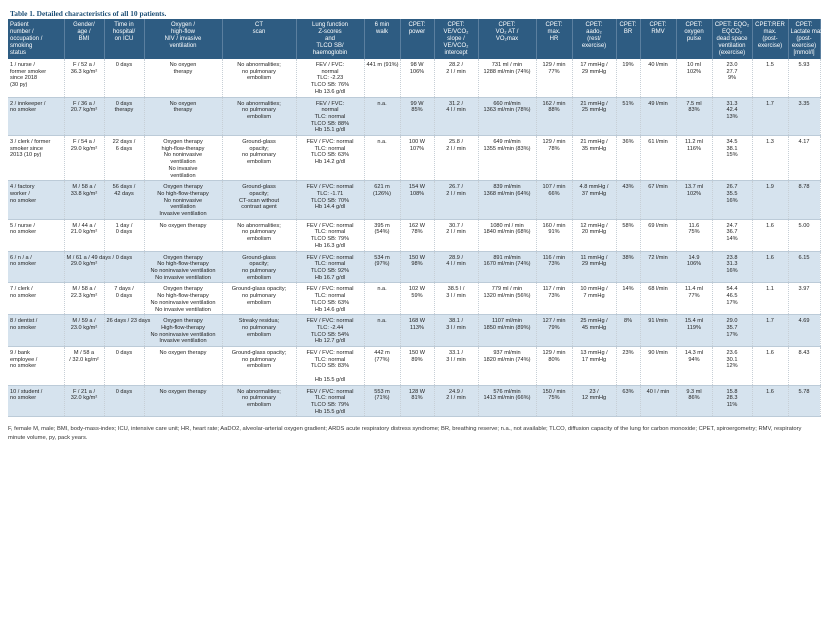 This screenshot has width=828, height=618. I want to click on cell-line: embolism, so click(259, 302).